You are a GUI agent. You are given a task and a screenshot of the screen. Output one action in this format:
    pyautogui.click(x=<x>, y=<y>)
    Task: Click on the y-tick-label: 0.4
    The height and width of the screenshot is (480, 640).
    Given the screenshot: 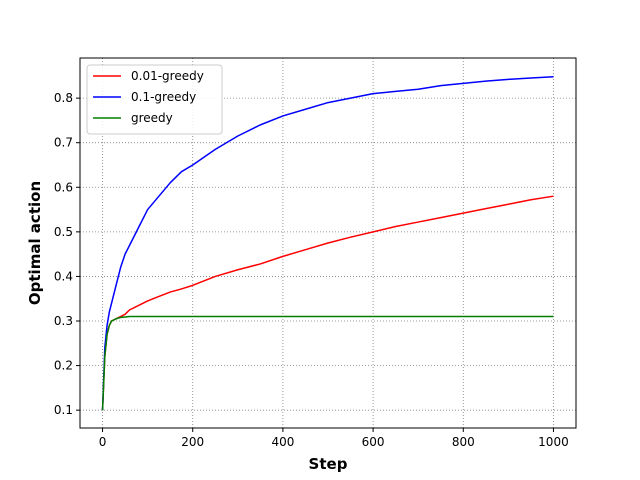 What is the action you would take?
    pyautogui.click(x=63, y=276)
    